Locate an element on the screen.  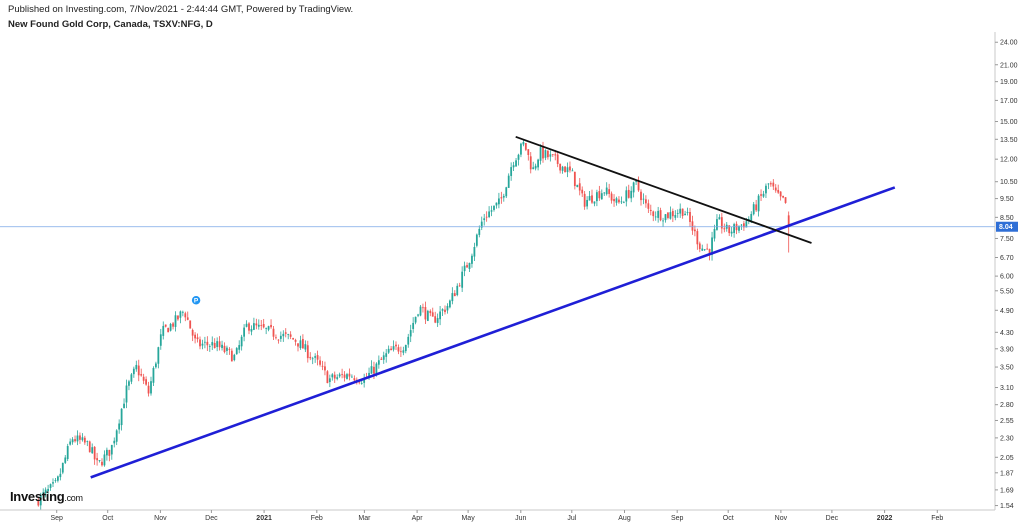
last-price-badge is located at coordinates (1007, 226).